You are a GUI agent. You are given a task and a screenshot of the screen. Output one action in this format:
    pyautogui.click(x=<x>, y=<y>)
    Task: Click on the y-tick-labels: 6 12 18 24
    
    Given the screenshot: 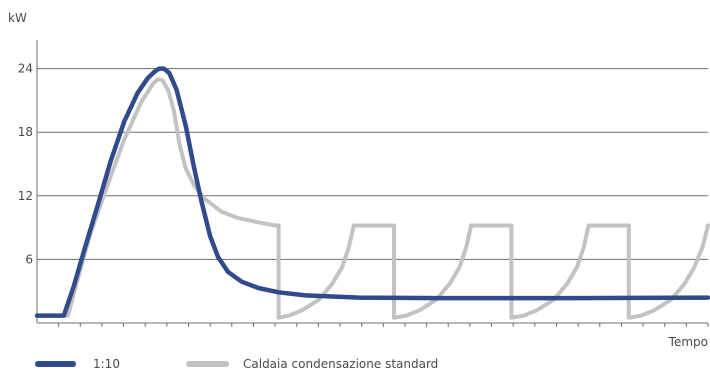 What is the action you would take?
    pyautogui.click(x=25, y=164)
    